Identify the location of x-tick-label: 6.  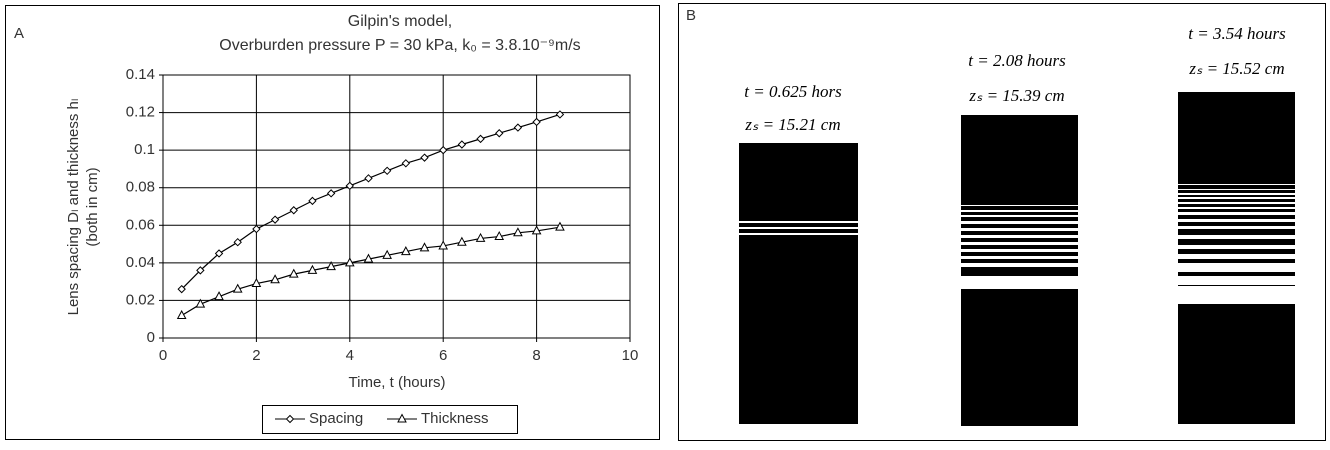
(443, 355).